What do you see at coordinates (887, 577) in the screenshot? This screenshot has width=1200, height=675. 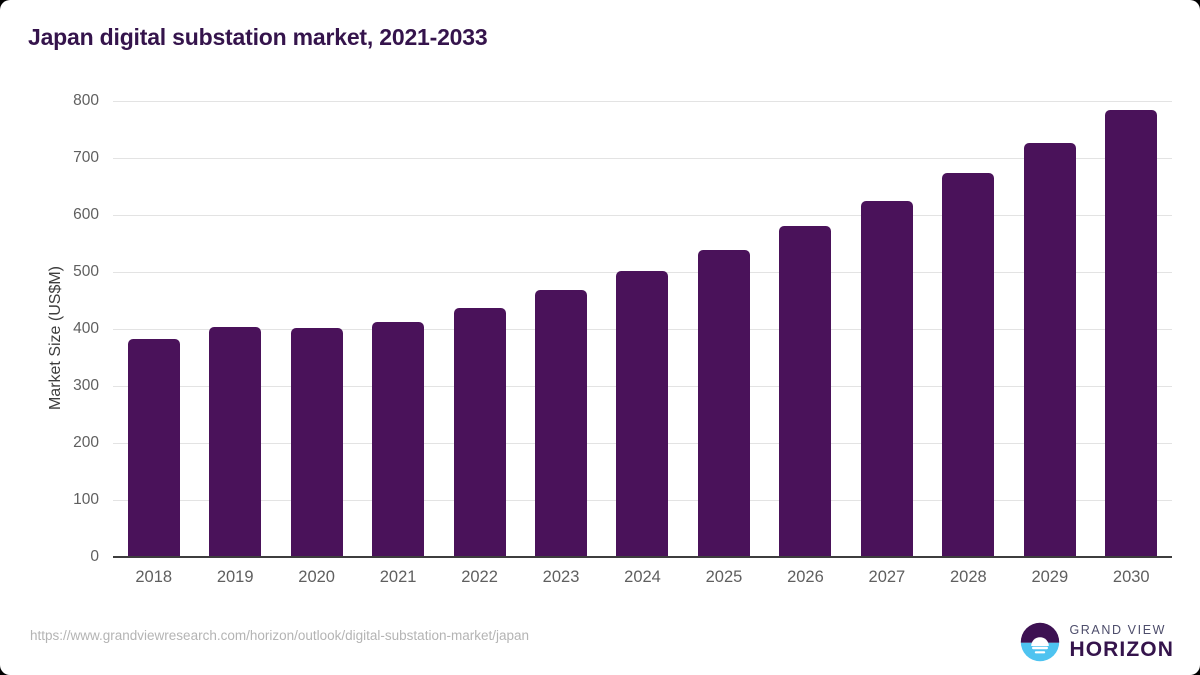 I see `x-tick-label: 2027` at bounding box center [887, 577].